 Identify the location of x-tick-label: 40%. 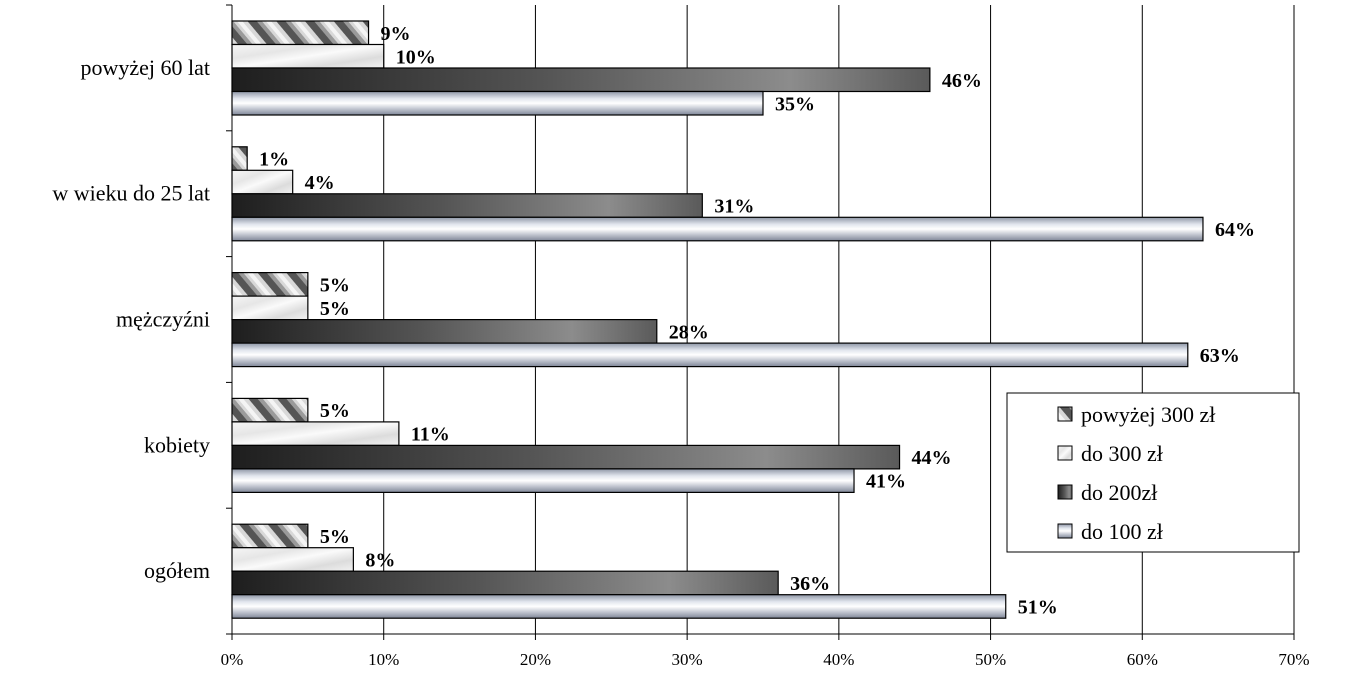
(838, 659).